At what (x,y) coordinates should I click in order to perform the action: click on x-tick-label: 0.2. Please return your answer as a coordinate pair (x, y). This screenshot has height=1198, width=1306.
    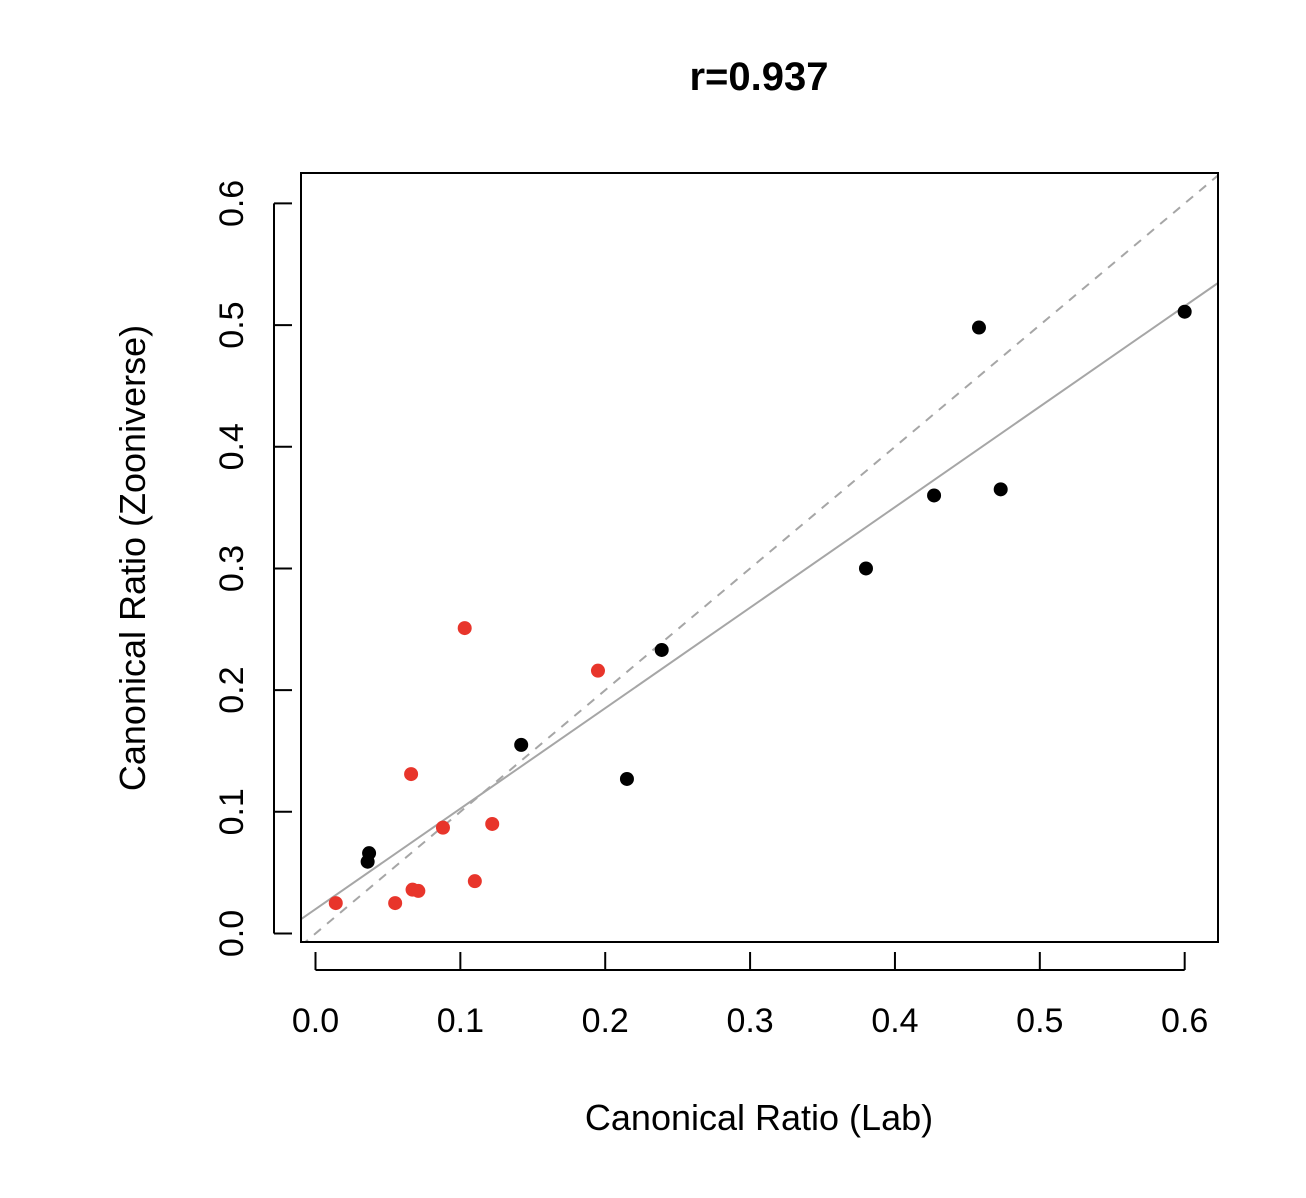
    Looking at the image, I should click on (605, 1021).